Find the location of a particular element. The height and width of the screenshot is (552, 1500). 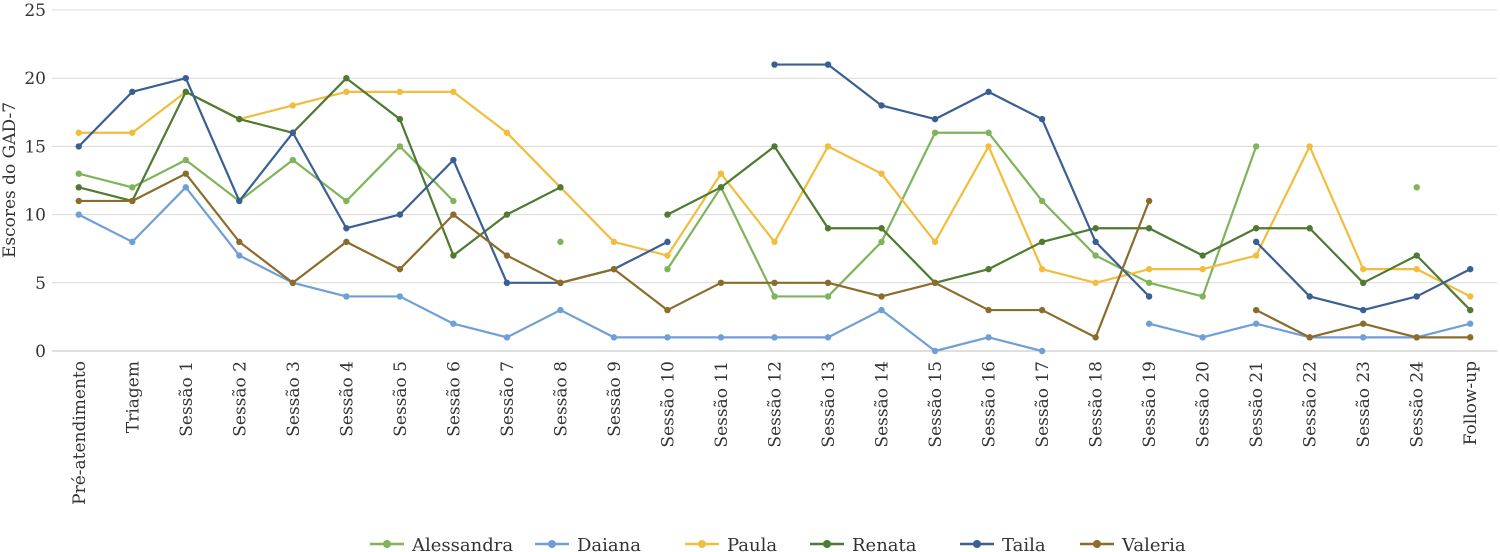

legend-label: Valeria is located at coordinates (1153, 543).